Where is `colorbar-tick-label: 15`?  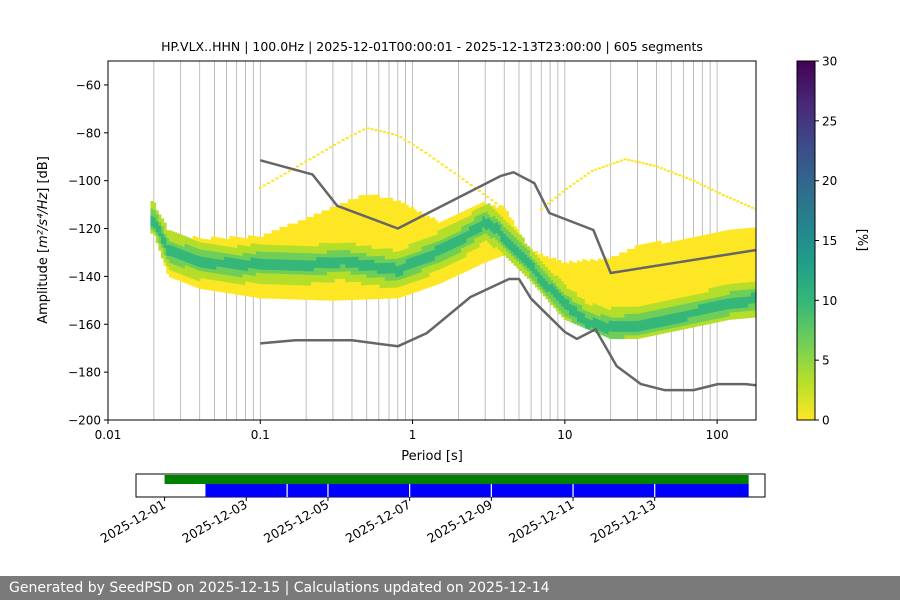 colorbar-tick-label: 15 is located at coordinates (829, 241).